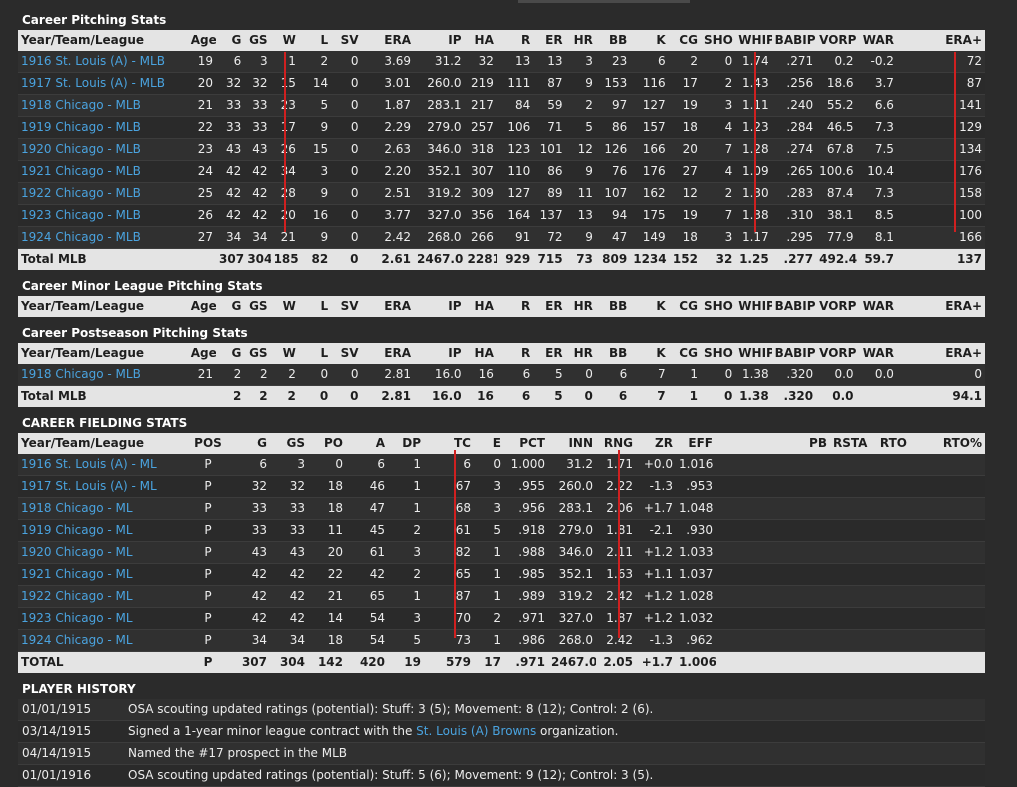  Describe the element at coordinates (257, 353) in the screenshot. I see `postseason-header-gs: GS` at that location.